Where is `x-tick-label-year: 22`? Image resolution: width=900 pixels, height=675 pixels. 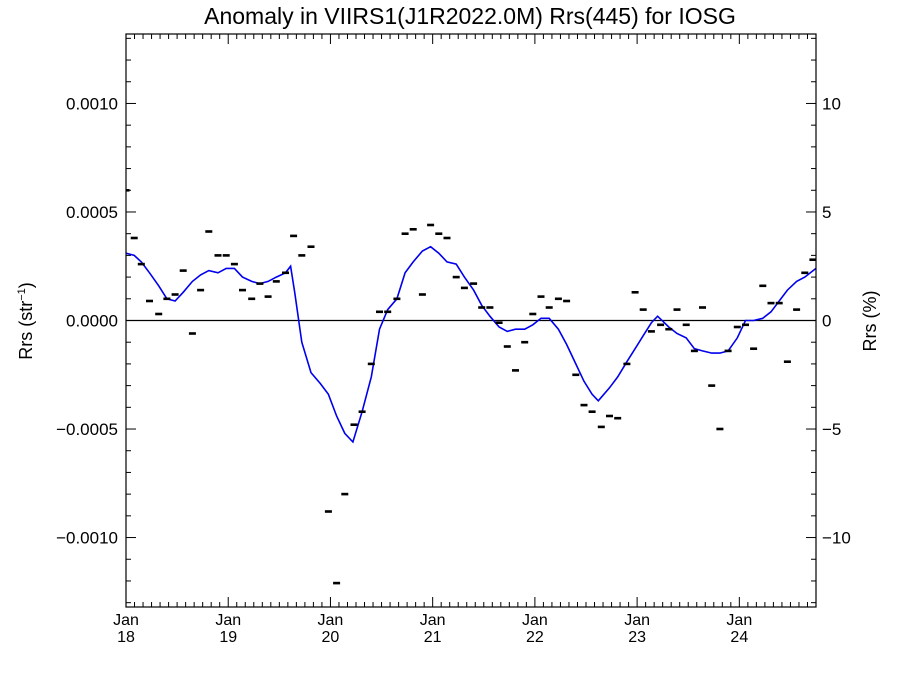 x-tick-label-year: 22 is located at coordinates (535, 637).